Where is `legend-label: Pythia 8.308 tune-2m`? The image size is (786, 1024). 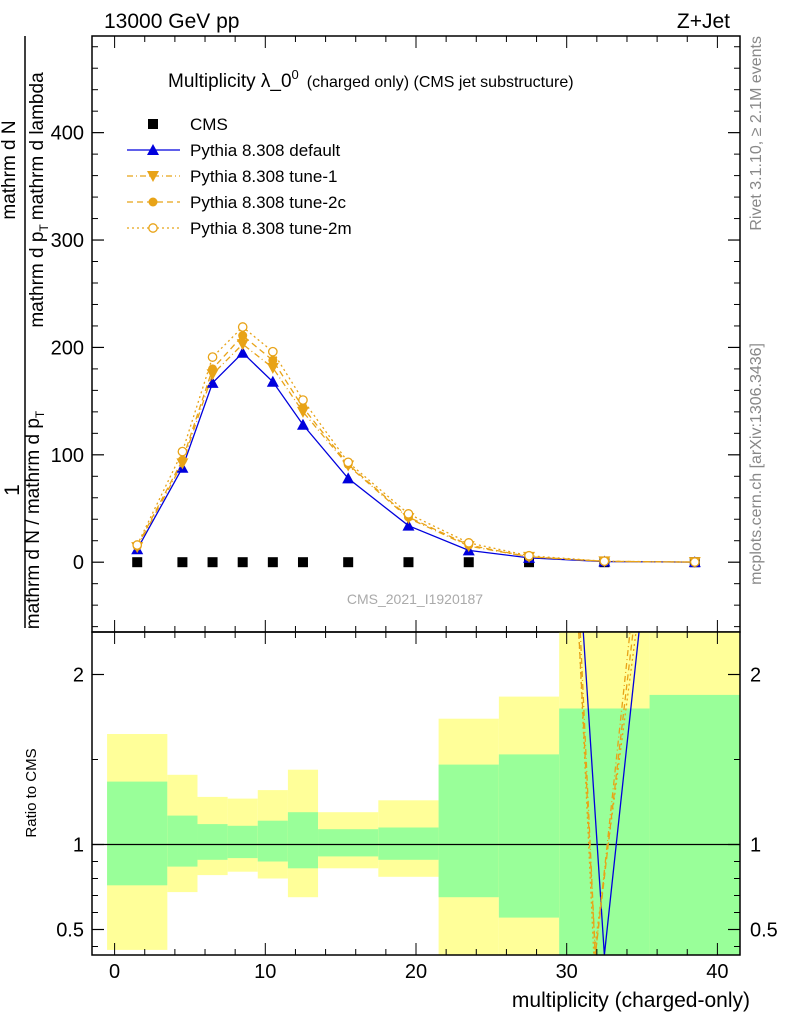
legend-label: Pythia 8.308 tune-2m is located at coordinates (271, 228).